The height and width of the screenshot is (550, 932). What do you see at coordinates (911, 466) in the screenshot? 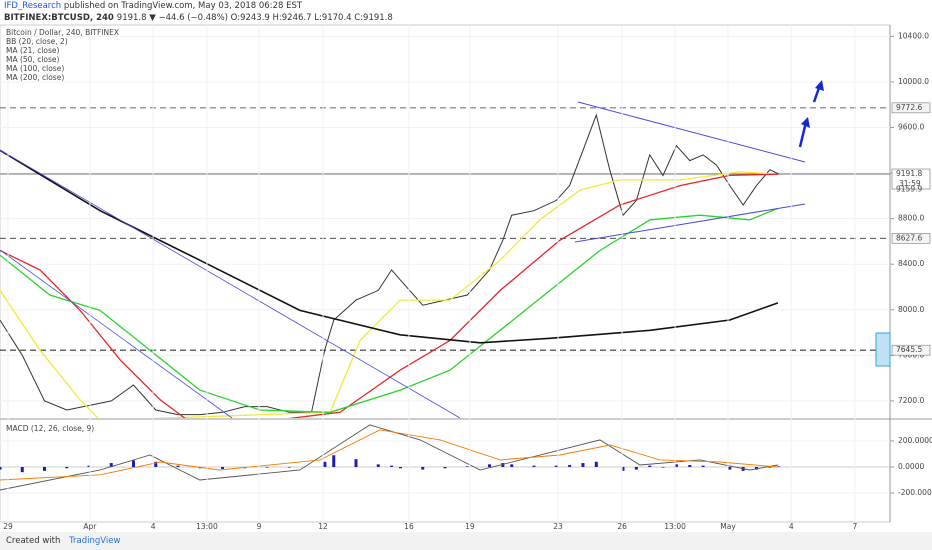
I see `y-tick-label: 0.0000` at bounding box center [911, 466].